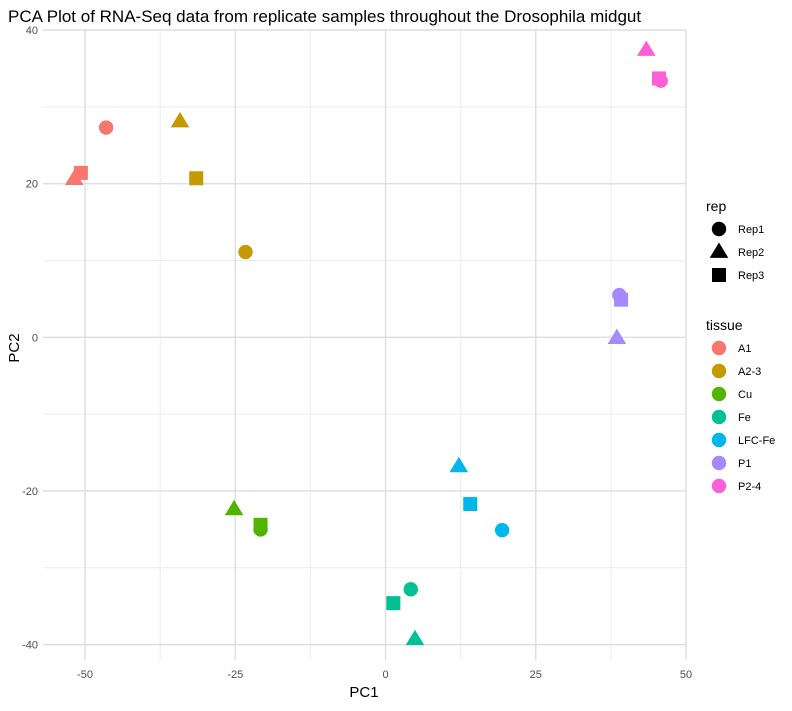 Image resolution: width=792 pixels, height=711 pixels. Describe the element at coordinates (719, 394) in the screenshot. I see `color-legend-key-cu` at that location.